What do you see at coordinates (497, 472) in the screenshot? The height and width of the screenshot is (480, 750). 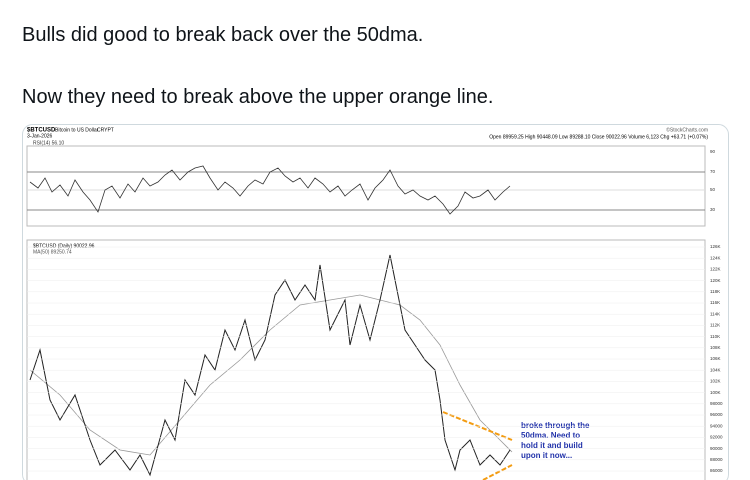 I see `lower-trendline` at bounding box center [497, 472].